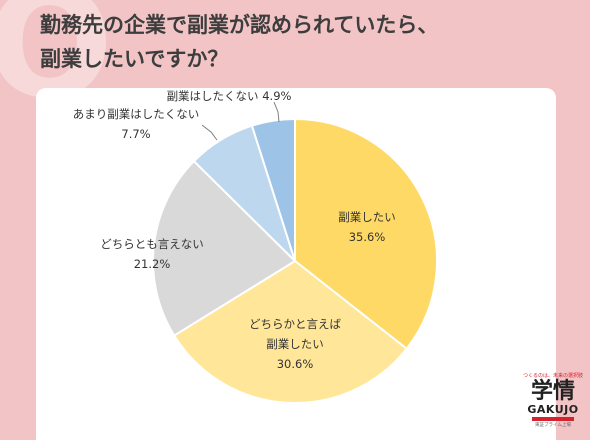 This screenshot has width=590, height=440. Describe the element at coordinates (310, 42) in the screenshot. I see `page-title: 勤務先の企業で副業が認められていたら、 副業したいですか？` at that location.